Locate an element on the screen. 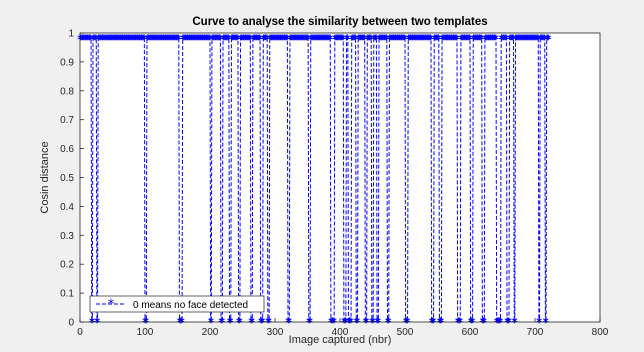  x-ticks: 0 100 200 300 400 500 600 700 800 is located at coordinates (343, 328).